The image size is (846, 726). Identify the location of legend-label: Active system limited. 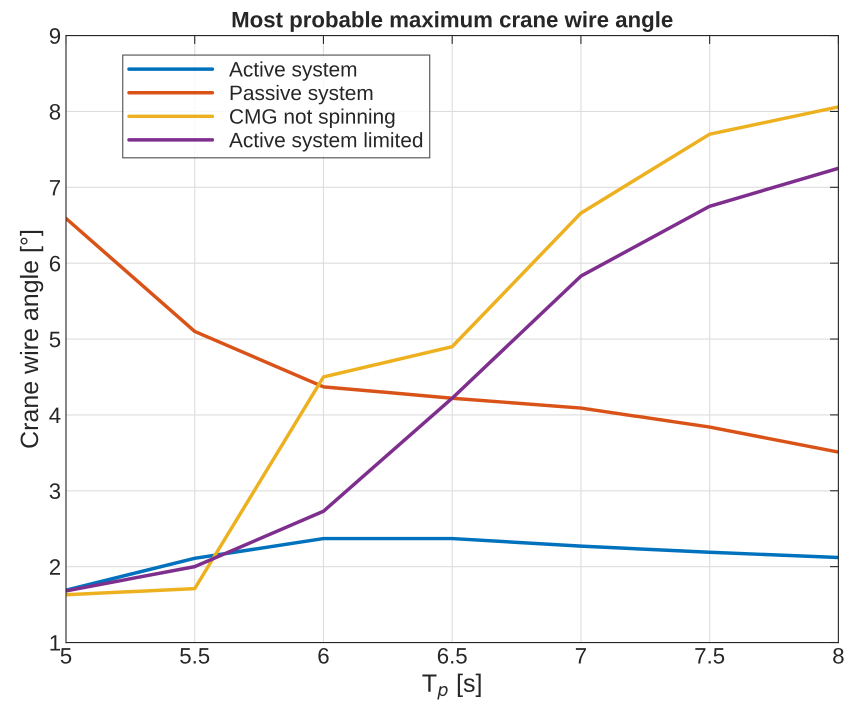
(325, 142).